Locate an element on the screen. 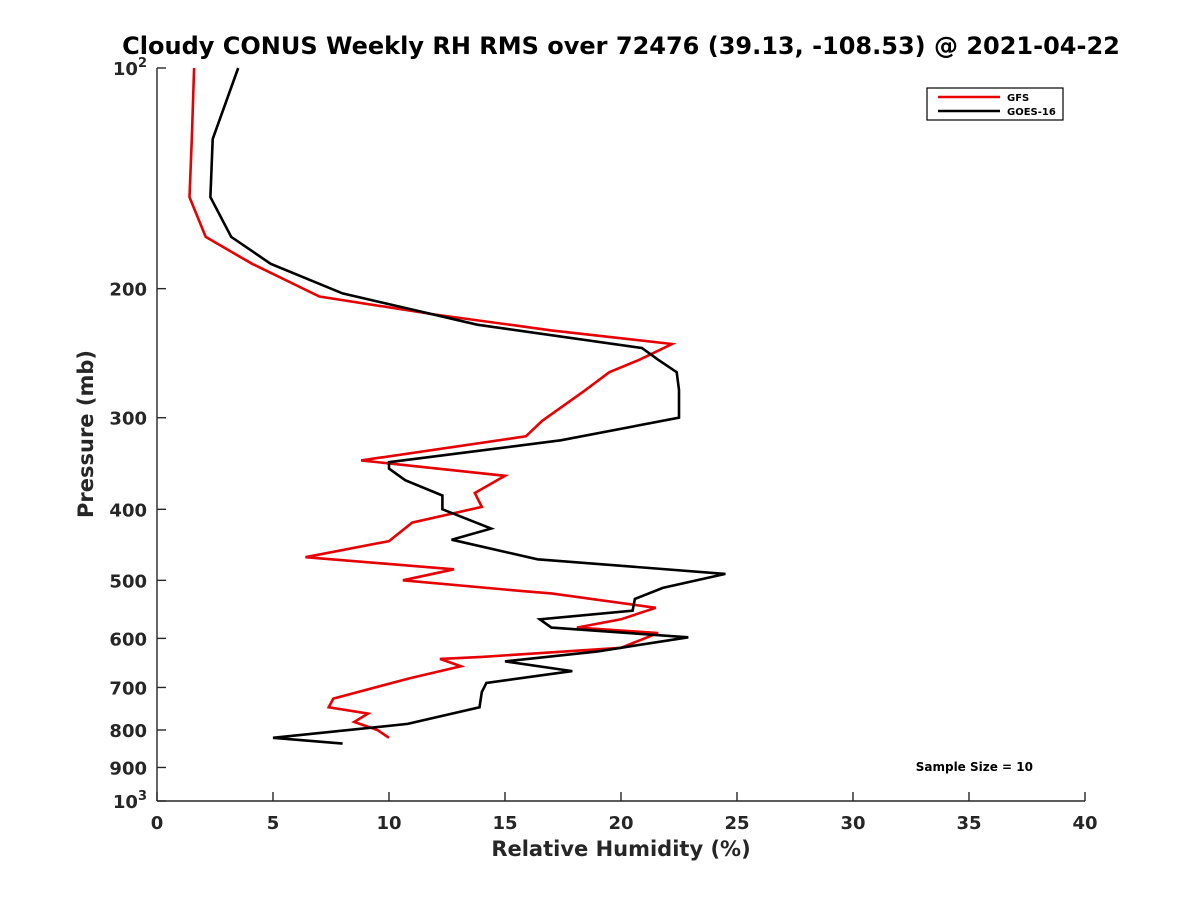 The image size is (1200, 900). x-ticks: 0 5 10 15 20 25 30 35 40 is located at coordinates (624, 813).